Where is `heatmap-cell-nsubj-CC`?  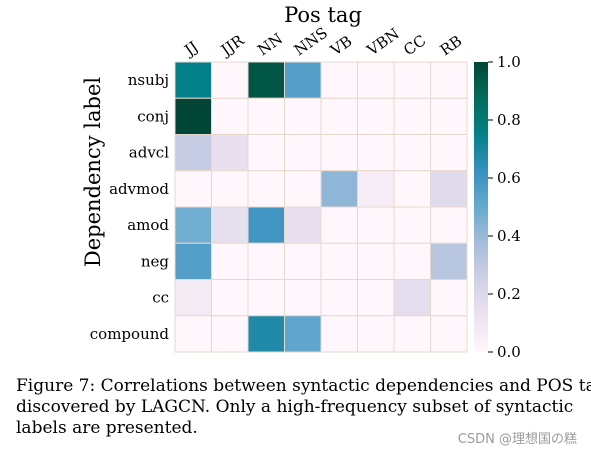 heatmap-cell-nsubj-CC is located at coordinates (412, 80).